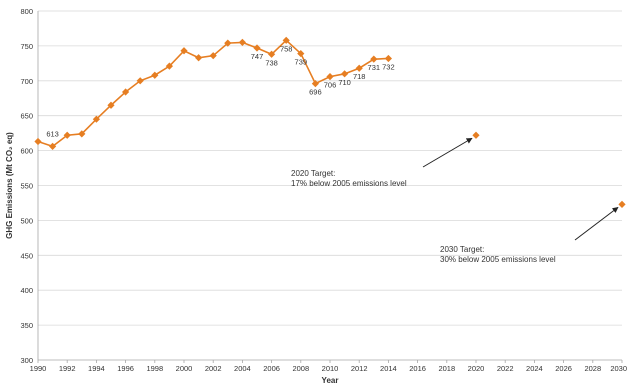  What do you see at coordinates (592, 368) in the screenshot?
I see `x-tick-label-2028: 2028` at bounding box center [592, 368].